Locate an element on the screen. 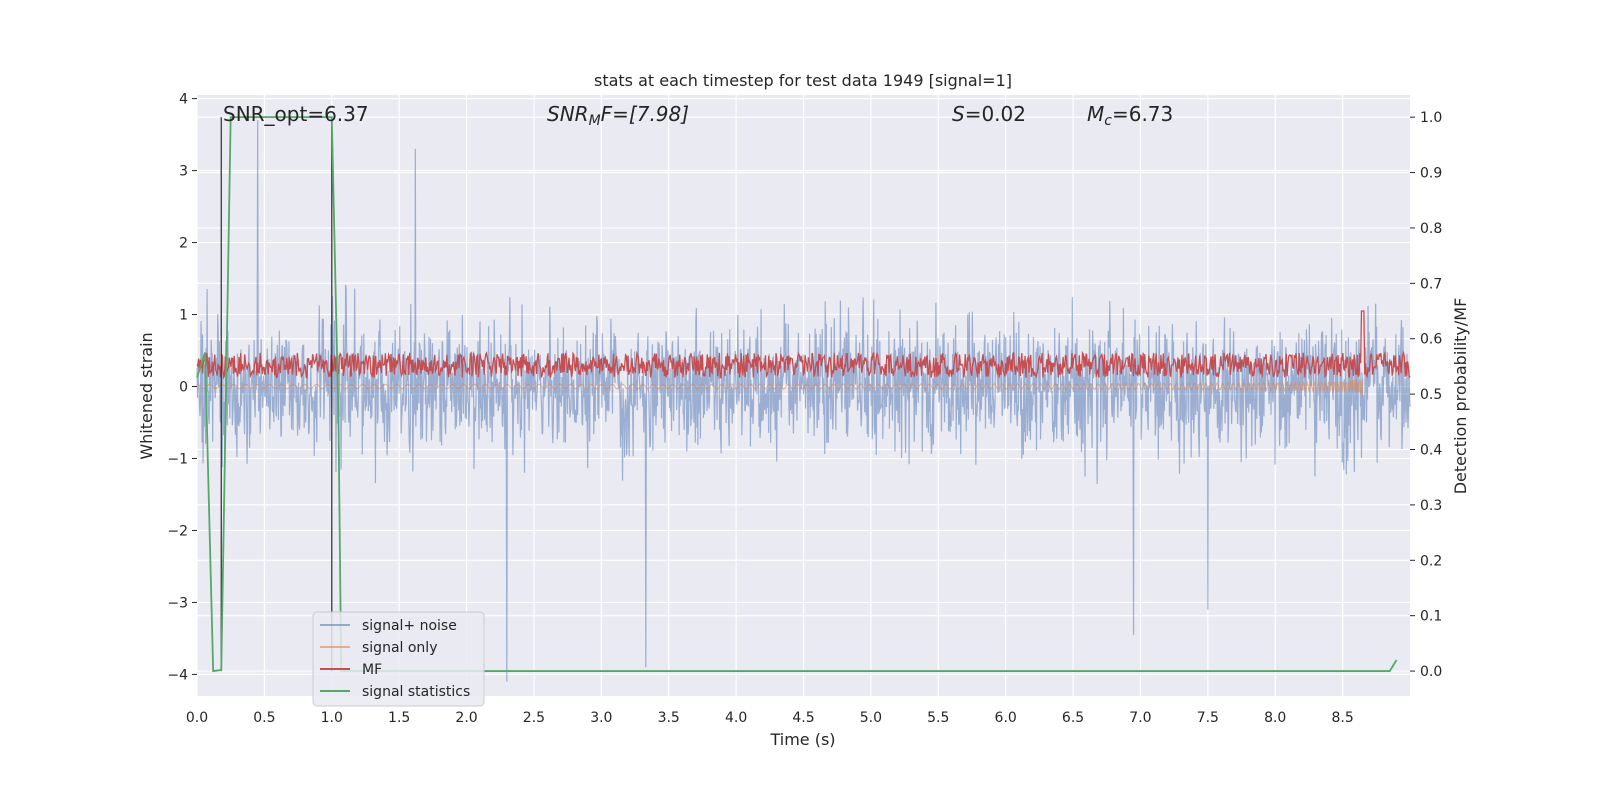 The width and height of the screenshot is (1600, 800). y-right-tick-label: 0.4 is located at coordinates (1431, 451).